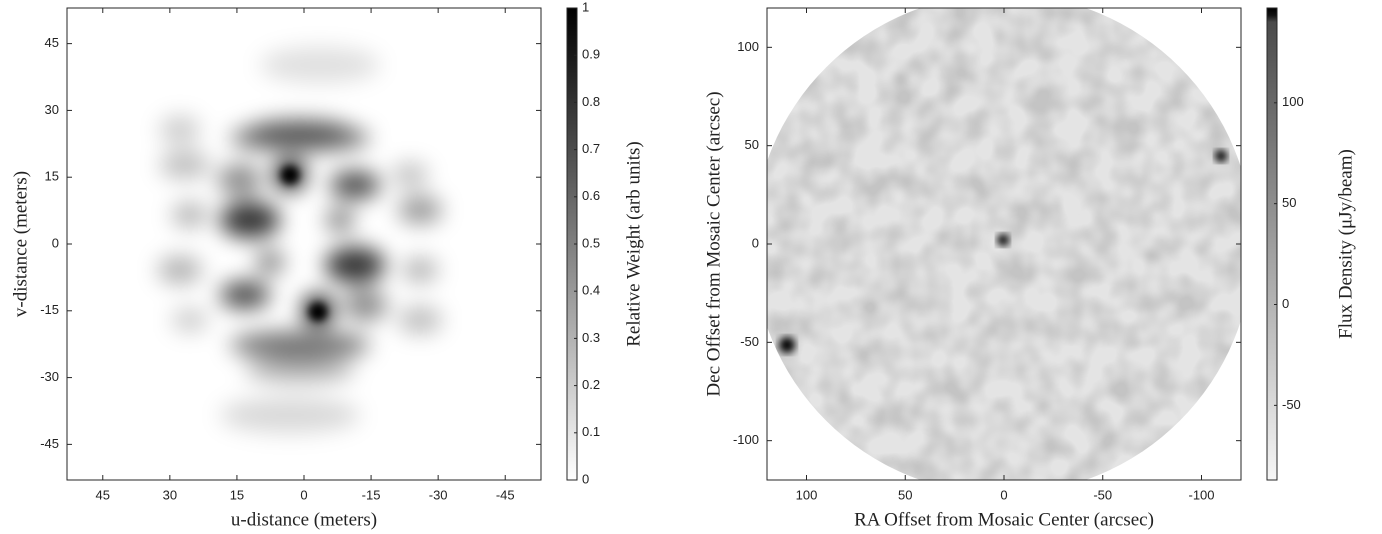 This screenshot has height=534, width=1382. I want to click on colorbar-tick-label: 0.3, so click(591, 337).